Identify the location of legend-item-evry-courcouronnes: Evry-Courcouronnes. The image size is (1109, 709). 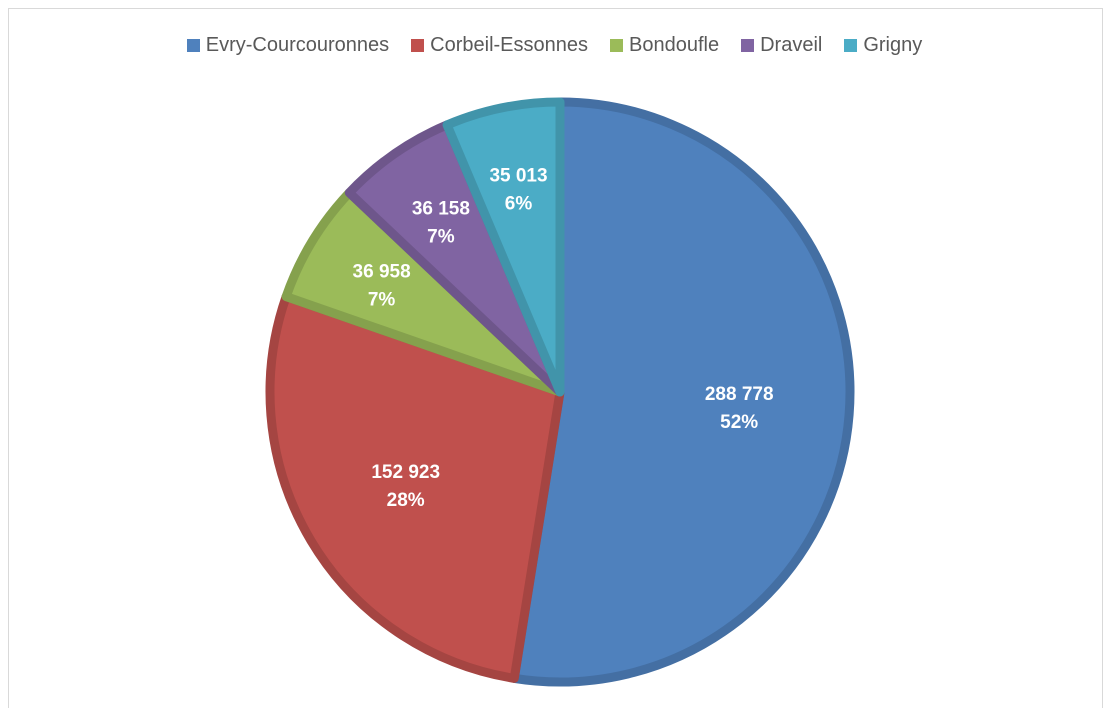
(288, 45).